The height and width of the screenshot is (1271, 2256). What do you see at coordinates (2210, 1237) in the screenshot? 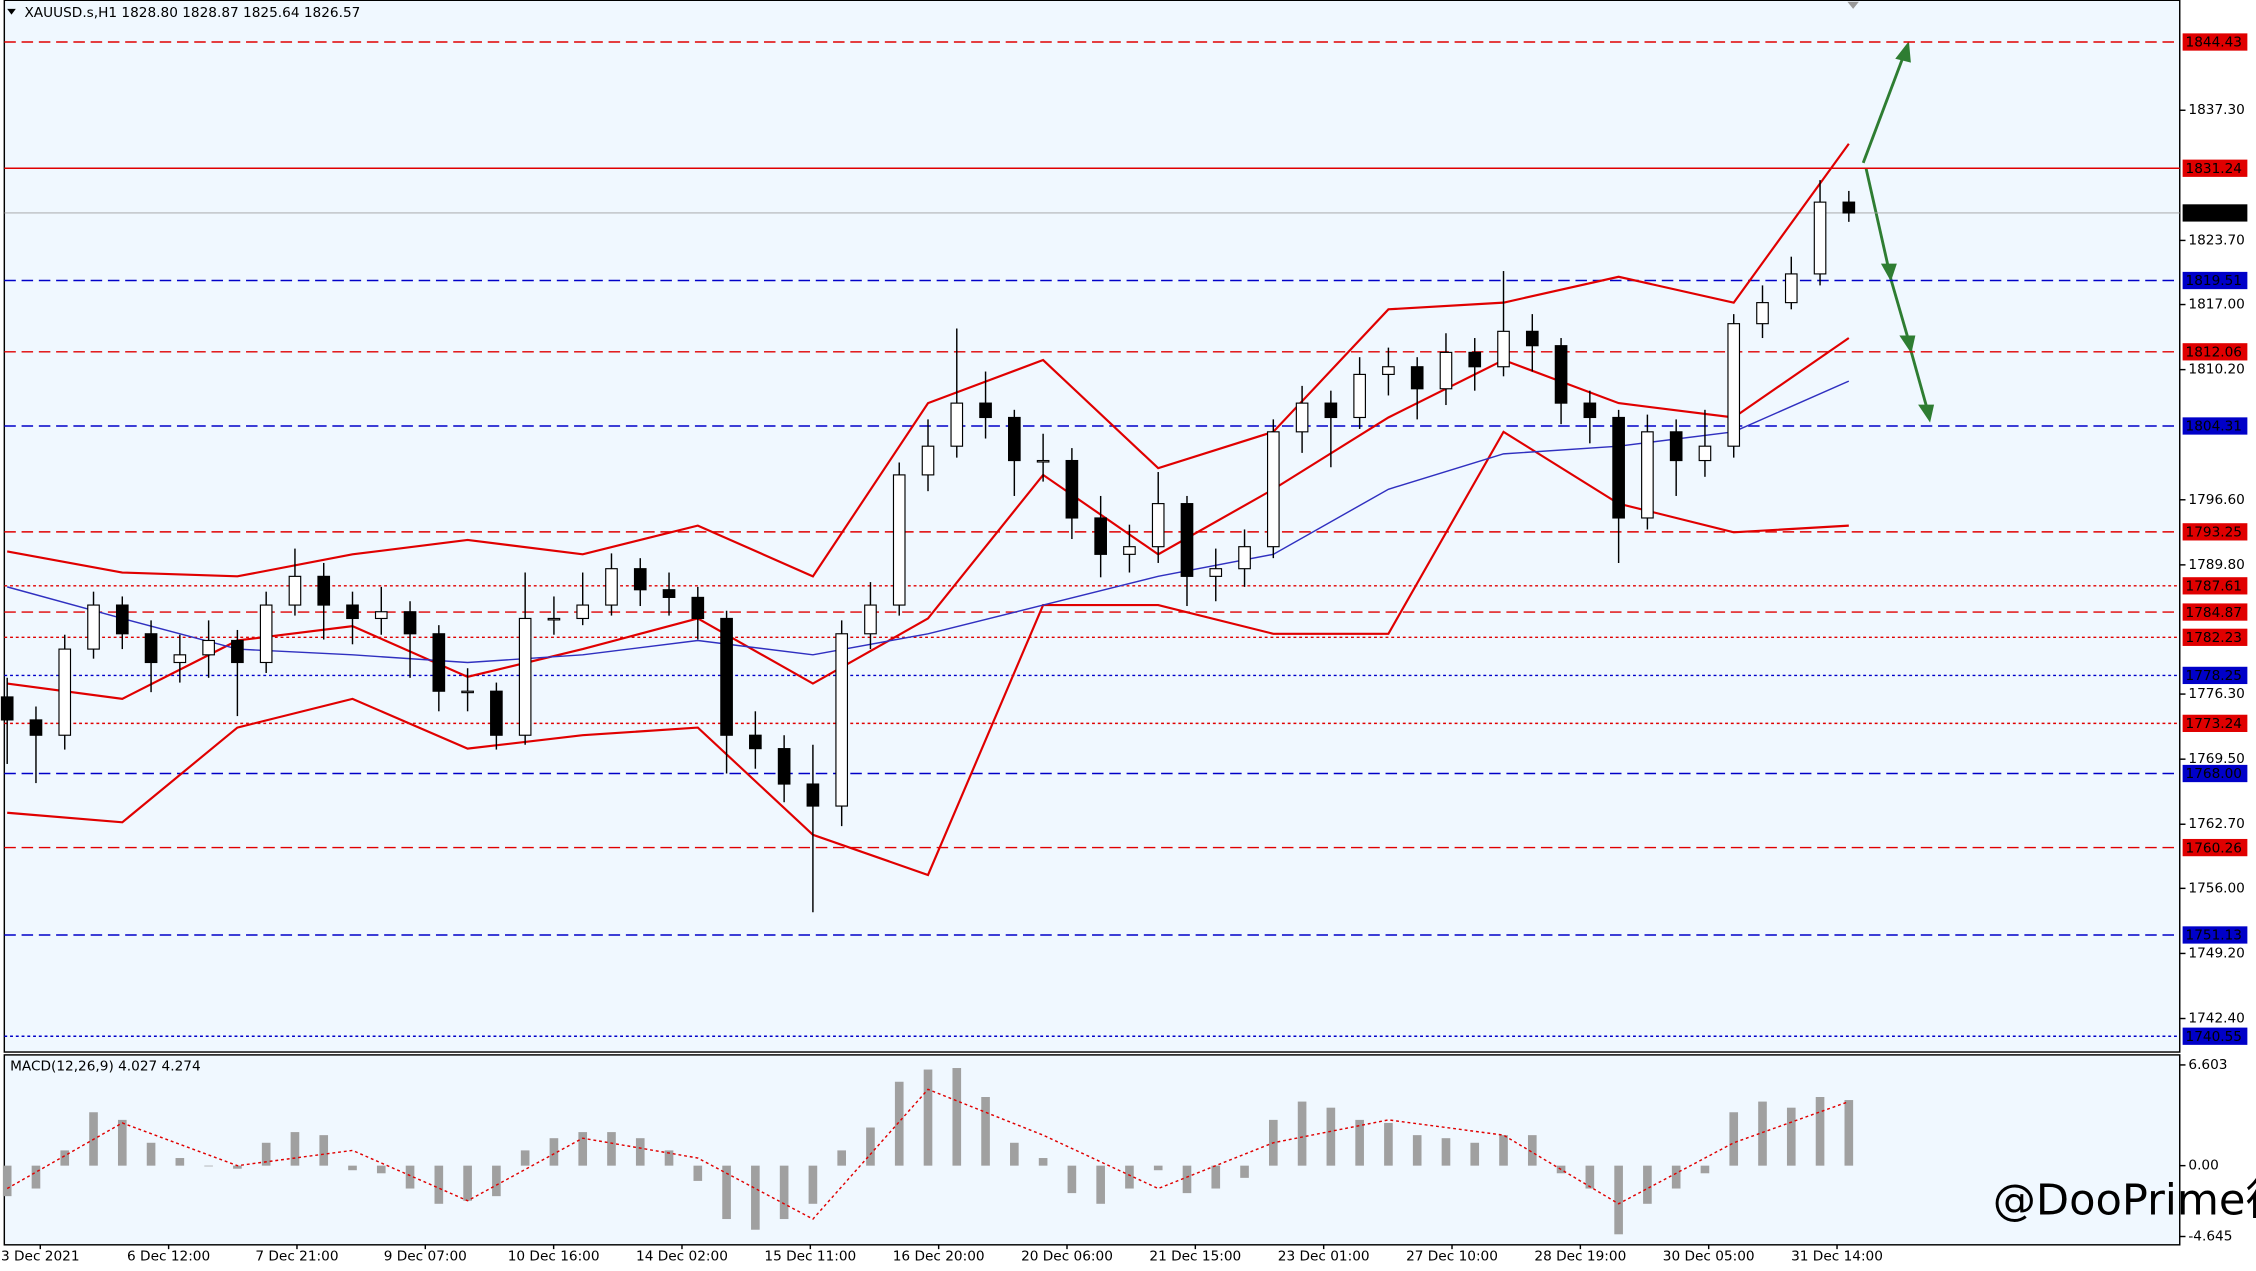
I see `y-tick-label: -4.645` at bounding box center [2210, 1237].